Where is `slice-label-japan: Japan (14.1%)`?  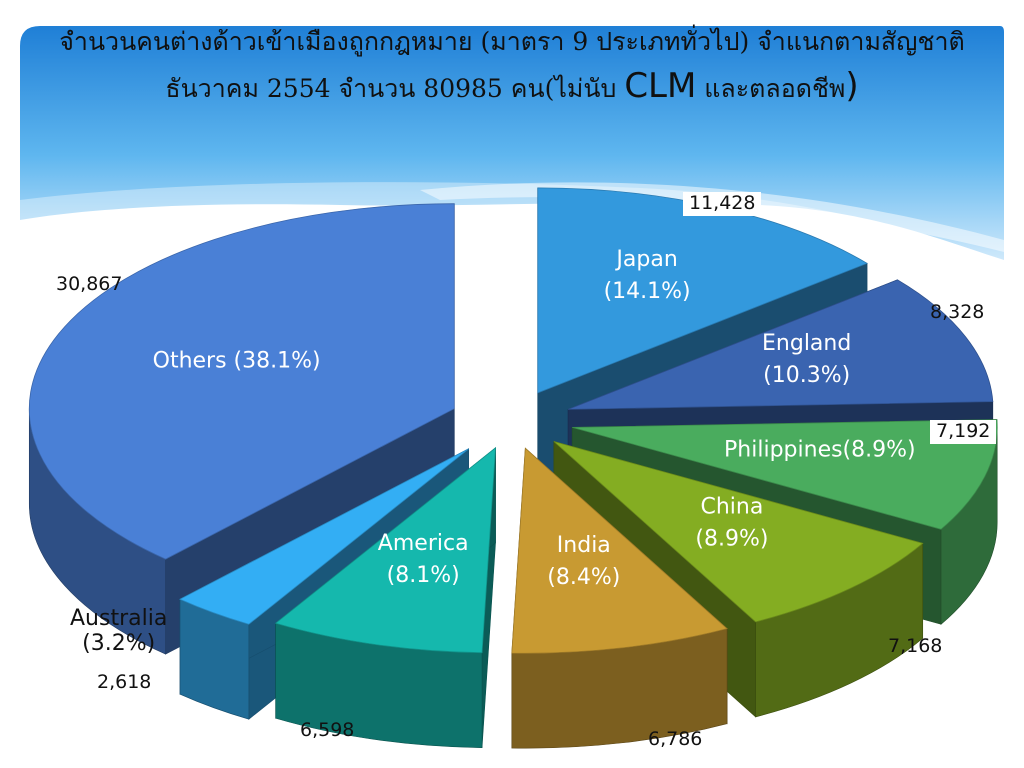 slice-label-japan: Japan (14.1%) is located at coordinates (647, 275).